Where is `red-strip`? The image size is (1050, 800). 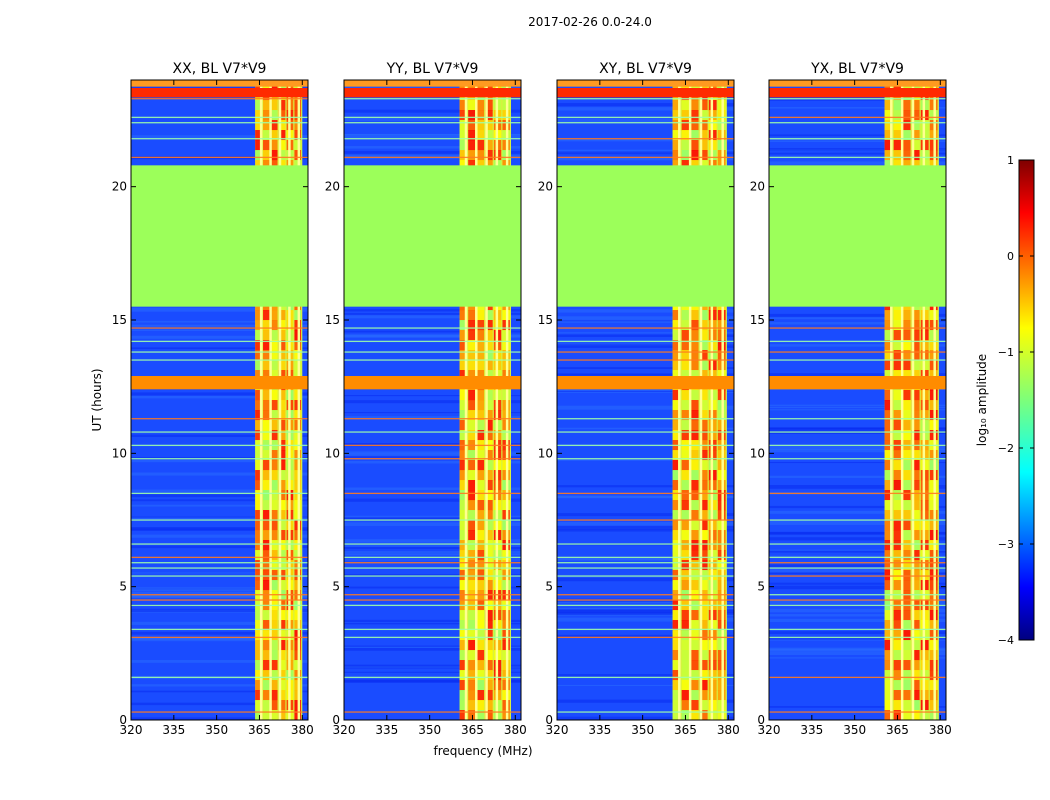 red-strip is located at coordinates (219, 93).